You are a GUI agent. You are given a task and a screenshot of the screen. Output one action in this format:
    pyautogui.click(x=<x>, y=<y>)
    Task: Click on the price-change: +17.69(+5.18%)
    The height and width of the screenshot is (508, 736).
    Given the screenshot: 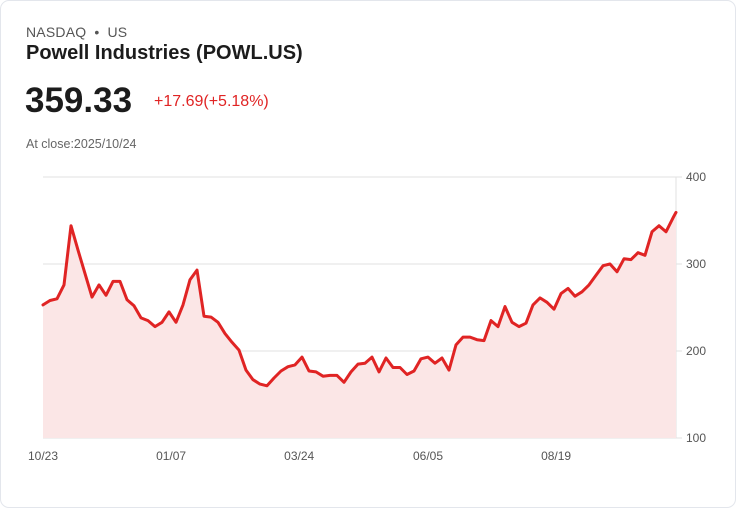 What is the action you would take?
    pyautogui.click(x=211, y=101)
    